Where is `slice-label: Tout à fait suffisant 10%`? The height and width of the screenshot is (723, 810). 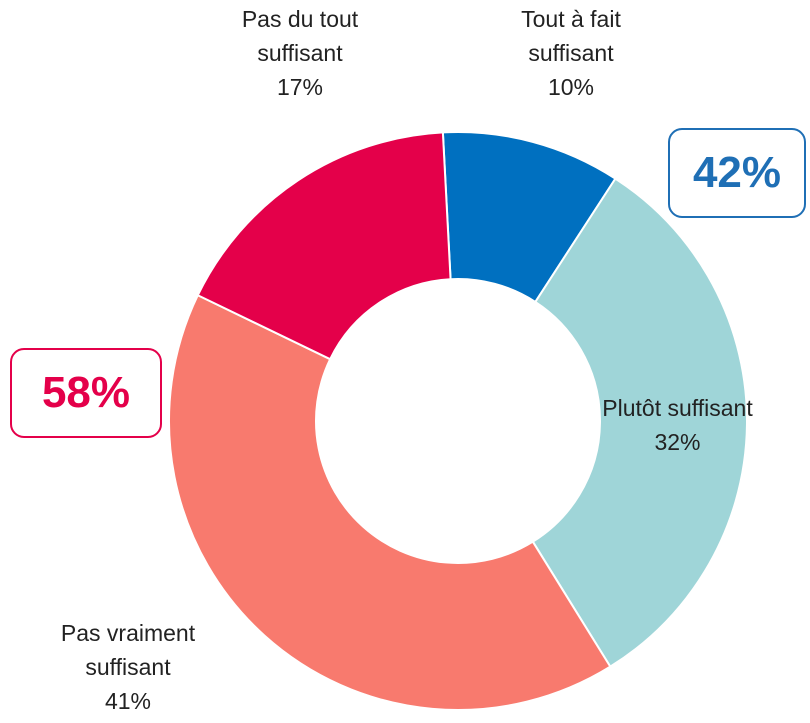
slice-label: Tout à fait suffisant 10% is located at coordinates (571, 53).